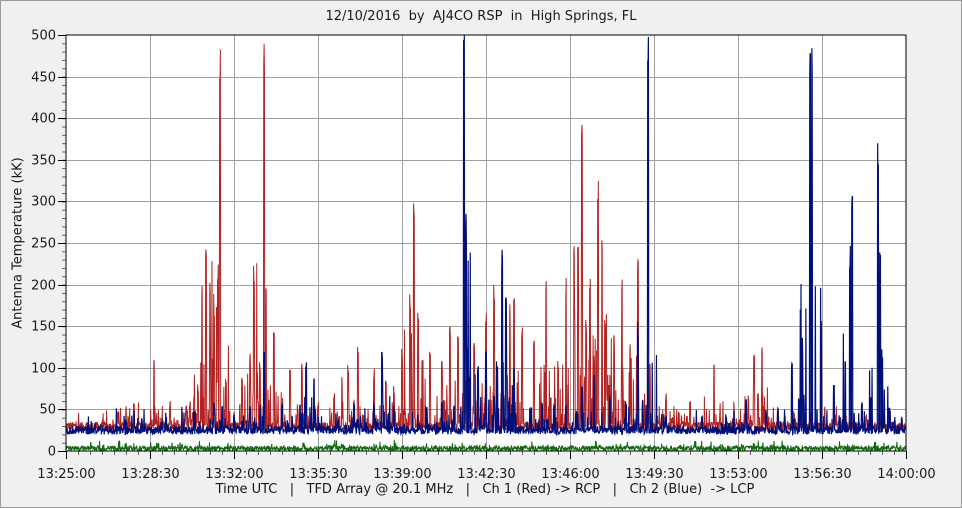 This screenshot has width=962, height=508. Describe the element at coordinates (47, 410) in the screenshot. I see `y-tick-label: 50` at that location.